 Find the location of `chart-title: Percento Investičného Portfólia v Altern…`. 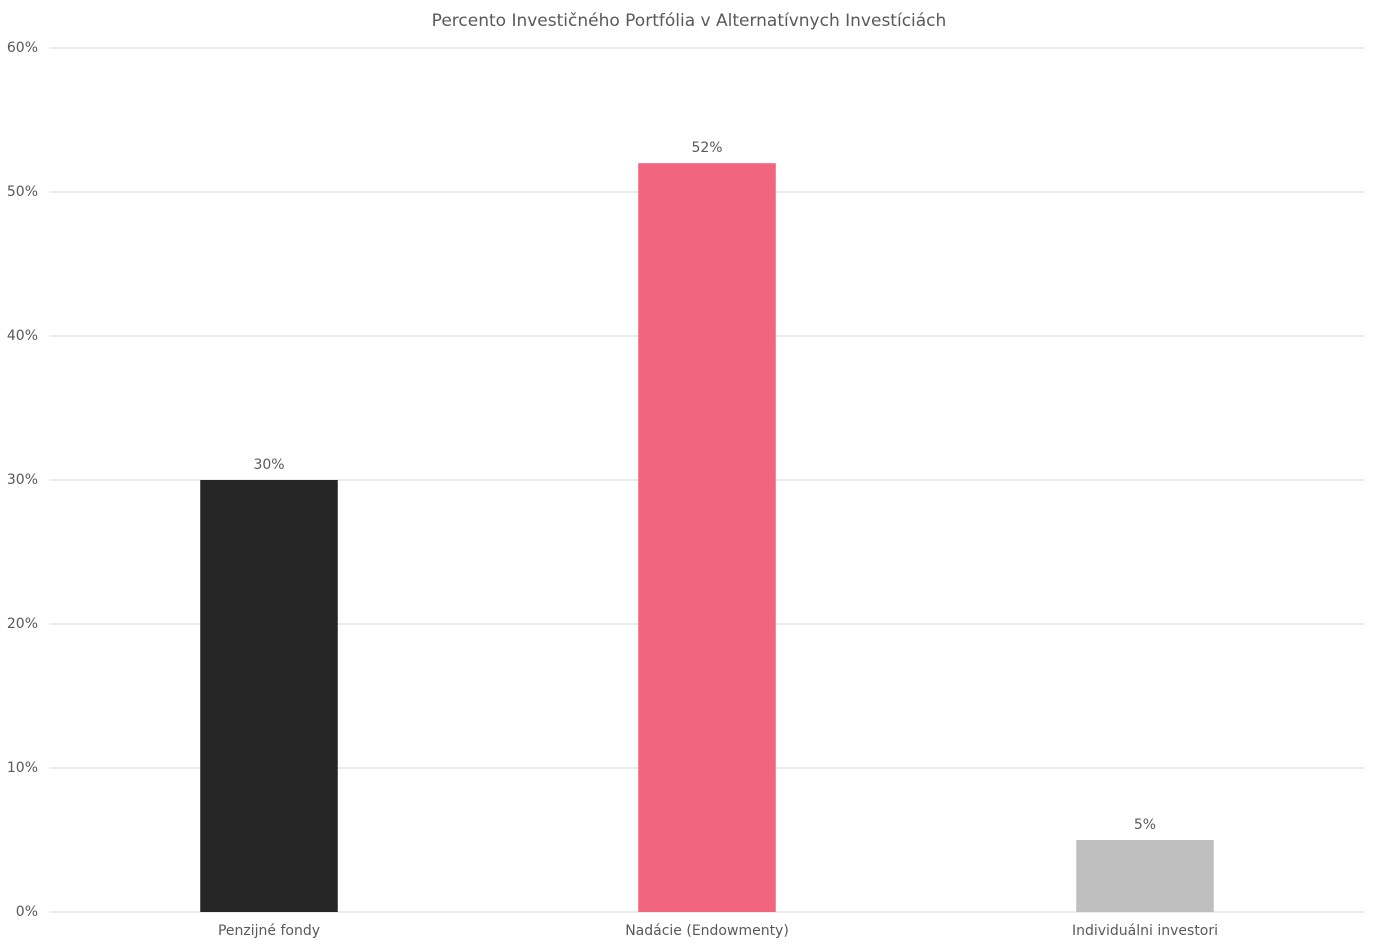

chart-title: Percento Investičného Portfólia v Altern… is located at coordinates (689, 21).